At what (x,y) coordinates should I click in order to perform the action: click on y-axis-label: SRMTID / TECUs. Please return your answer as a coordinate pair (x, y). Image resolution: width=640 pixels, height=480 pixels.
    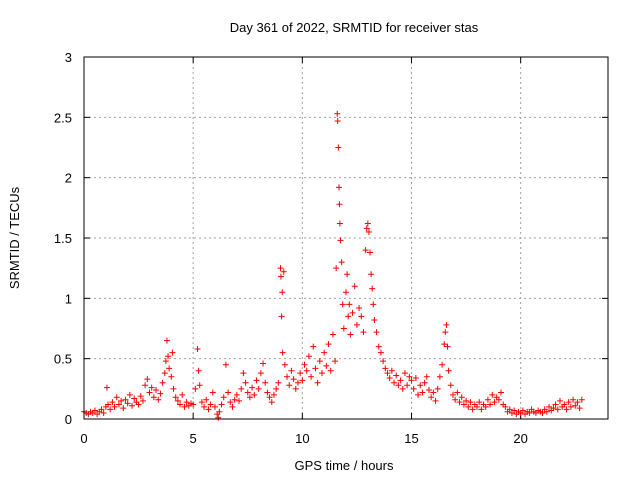
    Looking at the image, I should click on (14, 237).